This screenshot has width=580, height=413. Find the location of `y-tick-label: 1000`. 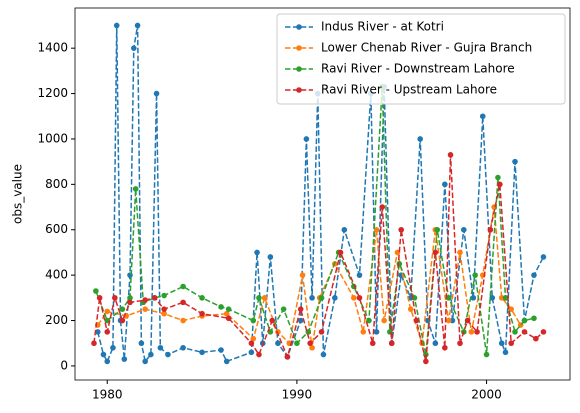

y-tick-label: 1000 is located at coordinates (52, 138).